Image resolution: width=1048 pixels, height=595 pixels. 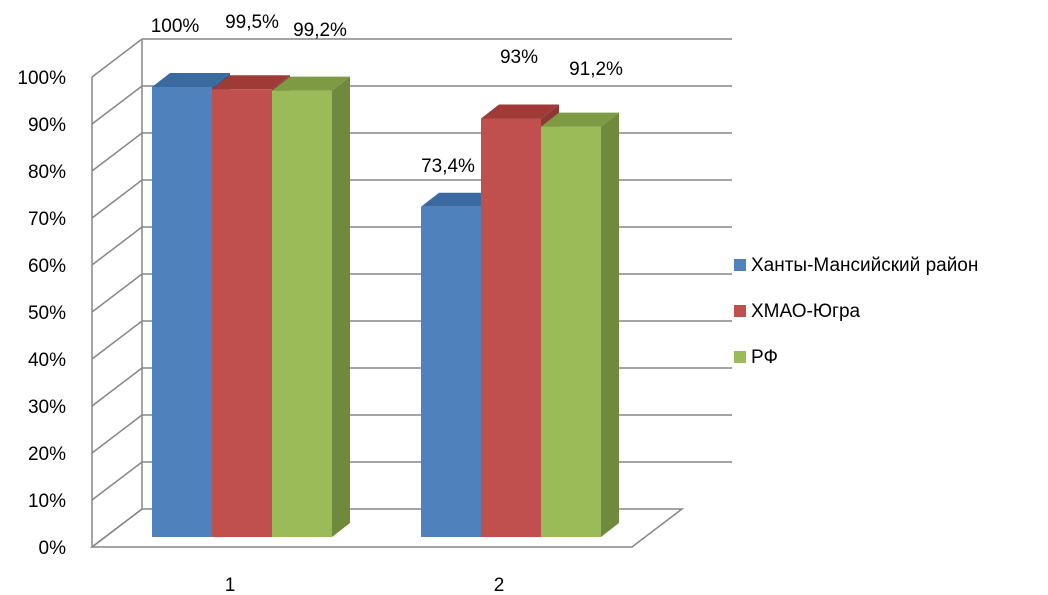 I want to click on legend: Ханты-Мансийский район ХМАО-Югра РФ, so click(x=856, y=311).